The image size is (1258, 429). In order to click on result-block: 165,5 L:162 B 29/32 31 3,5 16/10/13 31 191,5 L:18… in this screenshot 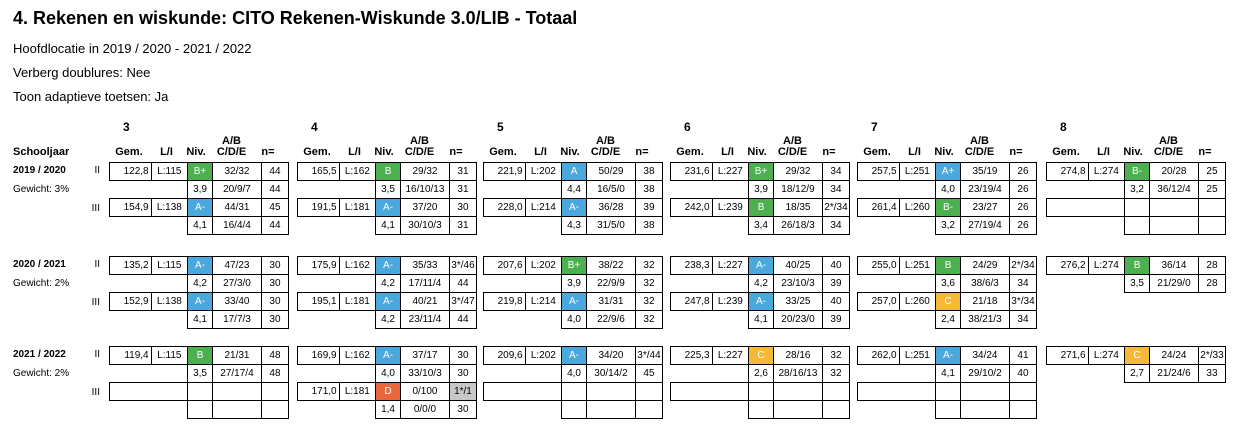, I will do `click(387, 198)`.